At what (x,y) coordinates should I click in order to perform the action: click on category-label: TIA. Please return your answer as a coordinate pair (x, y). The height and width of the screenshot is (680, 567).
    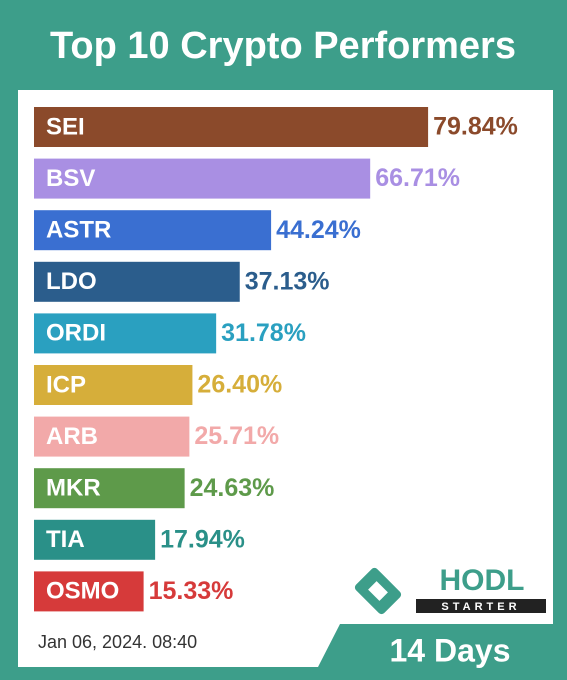
    Looking at the image, I should click on (65, 539).